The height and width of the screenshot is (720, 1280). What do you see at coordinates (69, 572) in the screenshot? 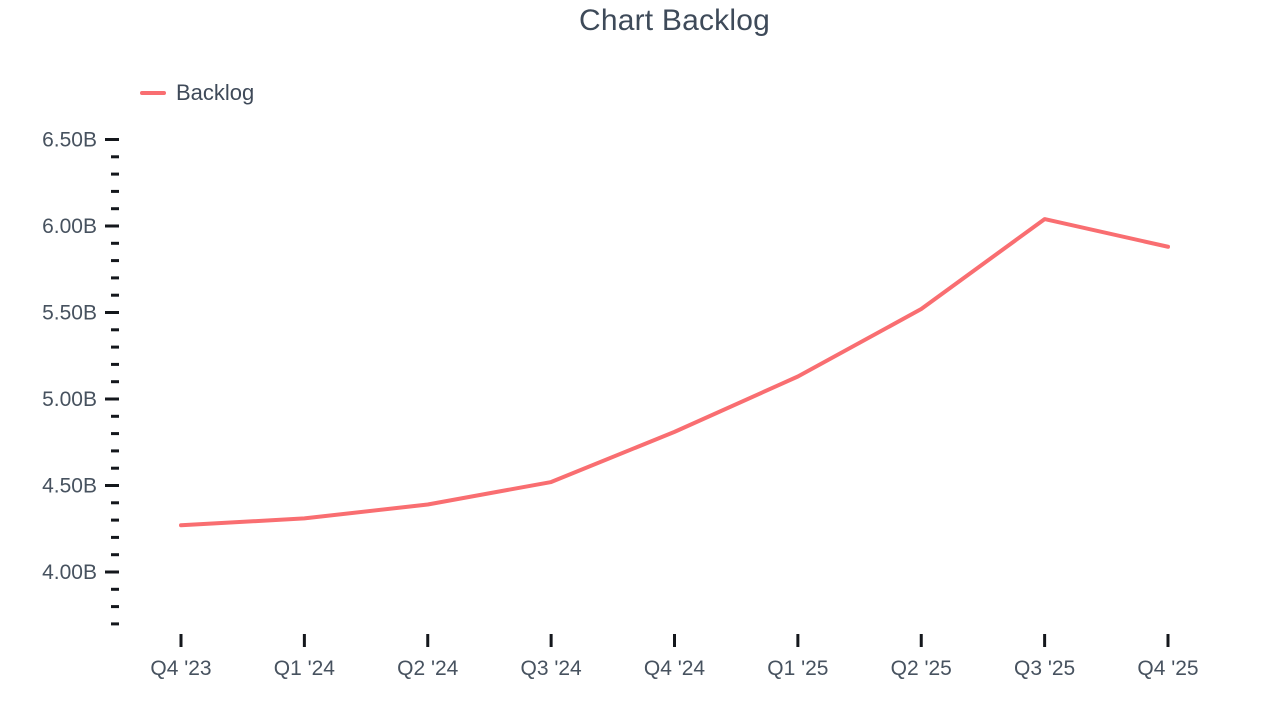
I see `y-axis-tick-label: 4.00B` at bounding box center [69, 572].